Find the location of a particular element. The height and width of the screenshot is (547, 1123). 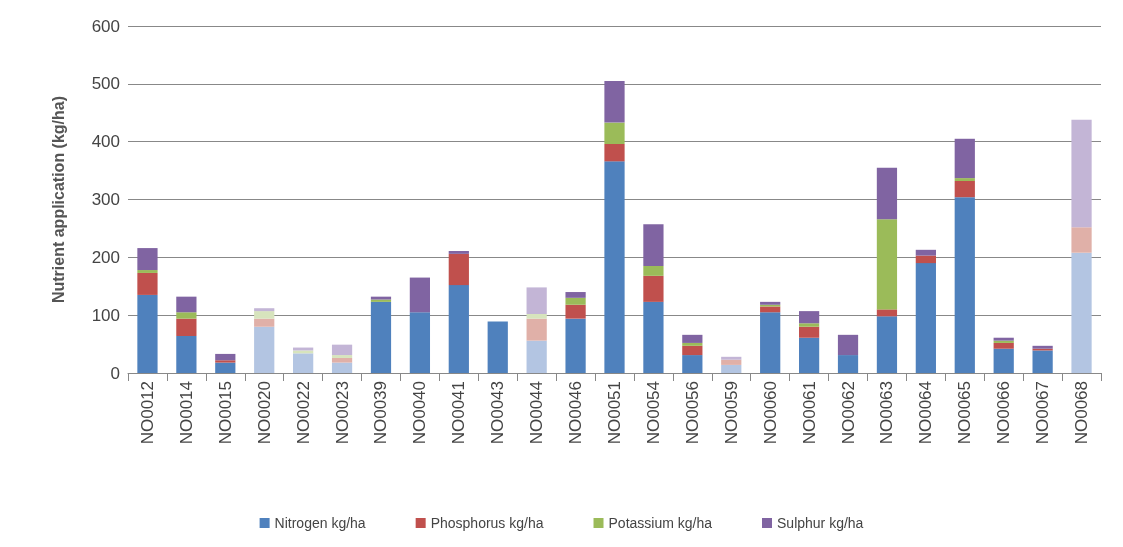

x-tick-label: NO0012 is located at coordinates (147, 413).